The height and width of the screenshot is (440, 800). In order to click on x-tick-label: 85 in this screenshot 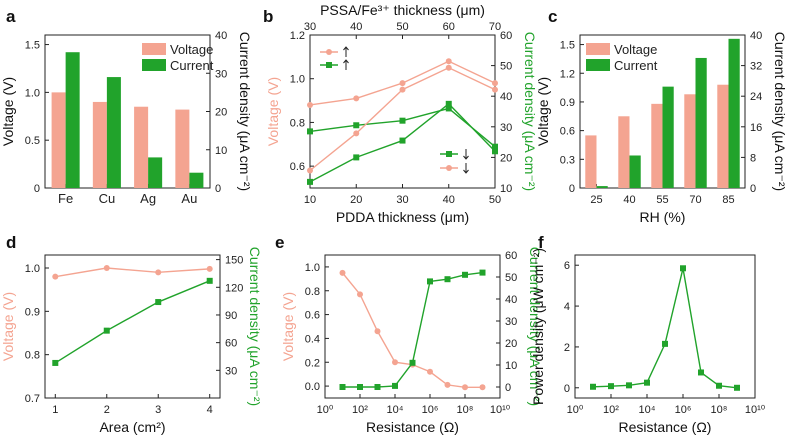, I will do `click(728, 200)`.